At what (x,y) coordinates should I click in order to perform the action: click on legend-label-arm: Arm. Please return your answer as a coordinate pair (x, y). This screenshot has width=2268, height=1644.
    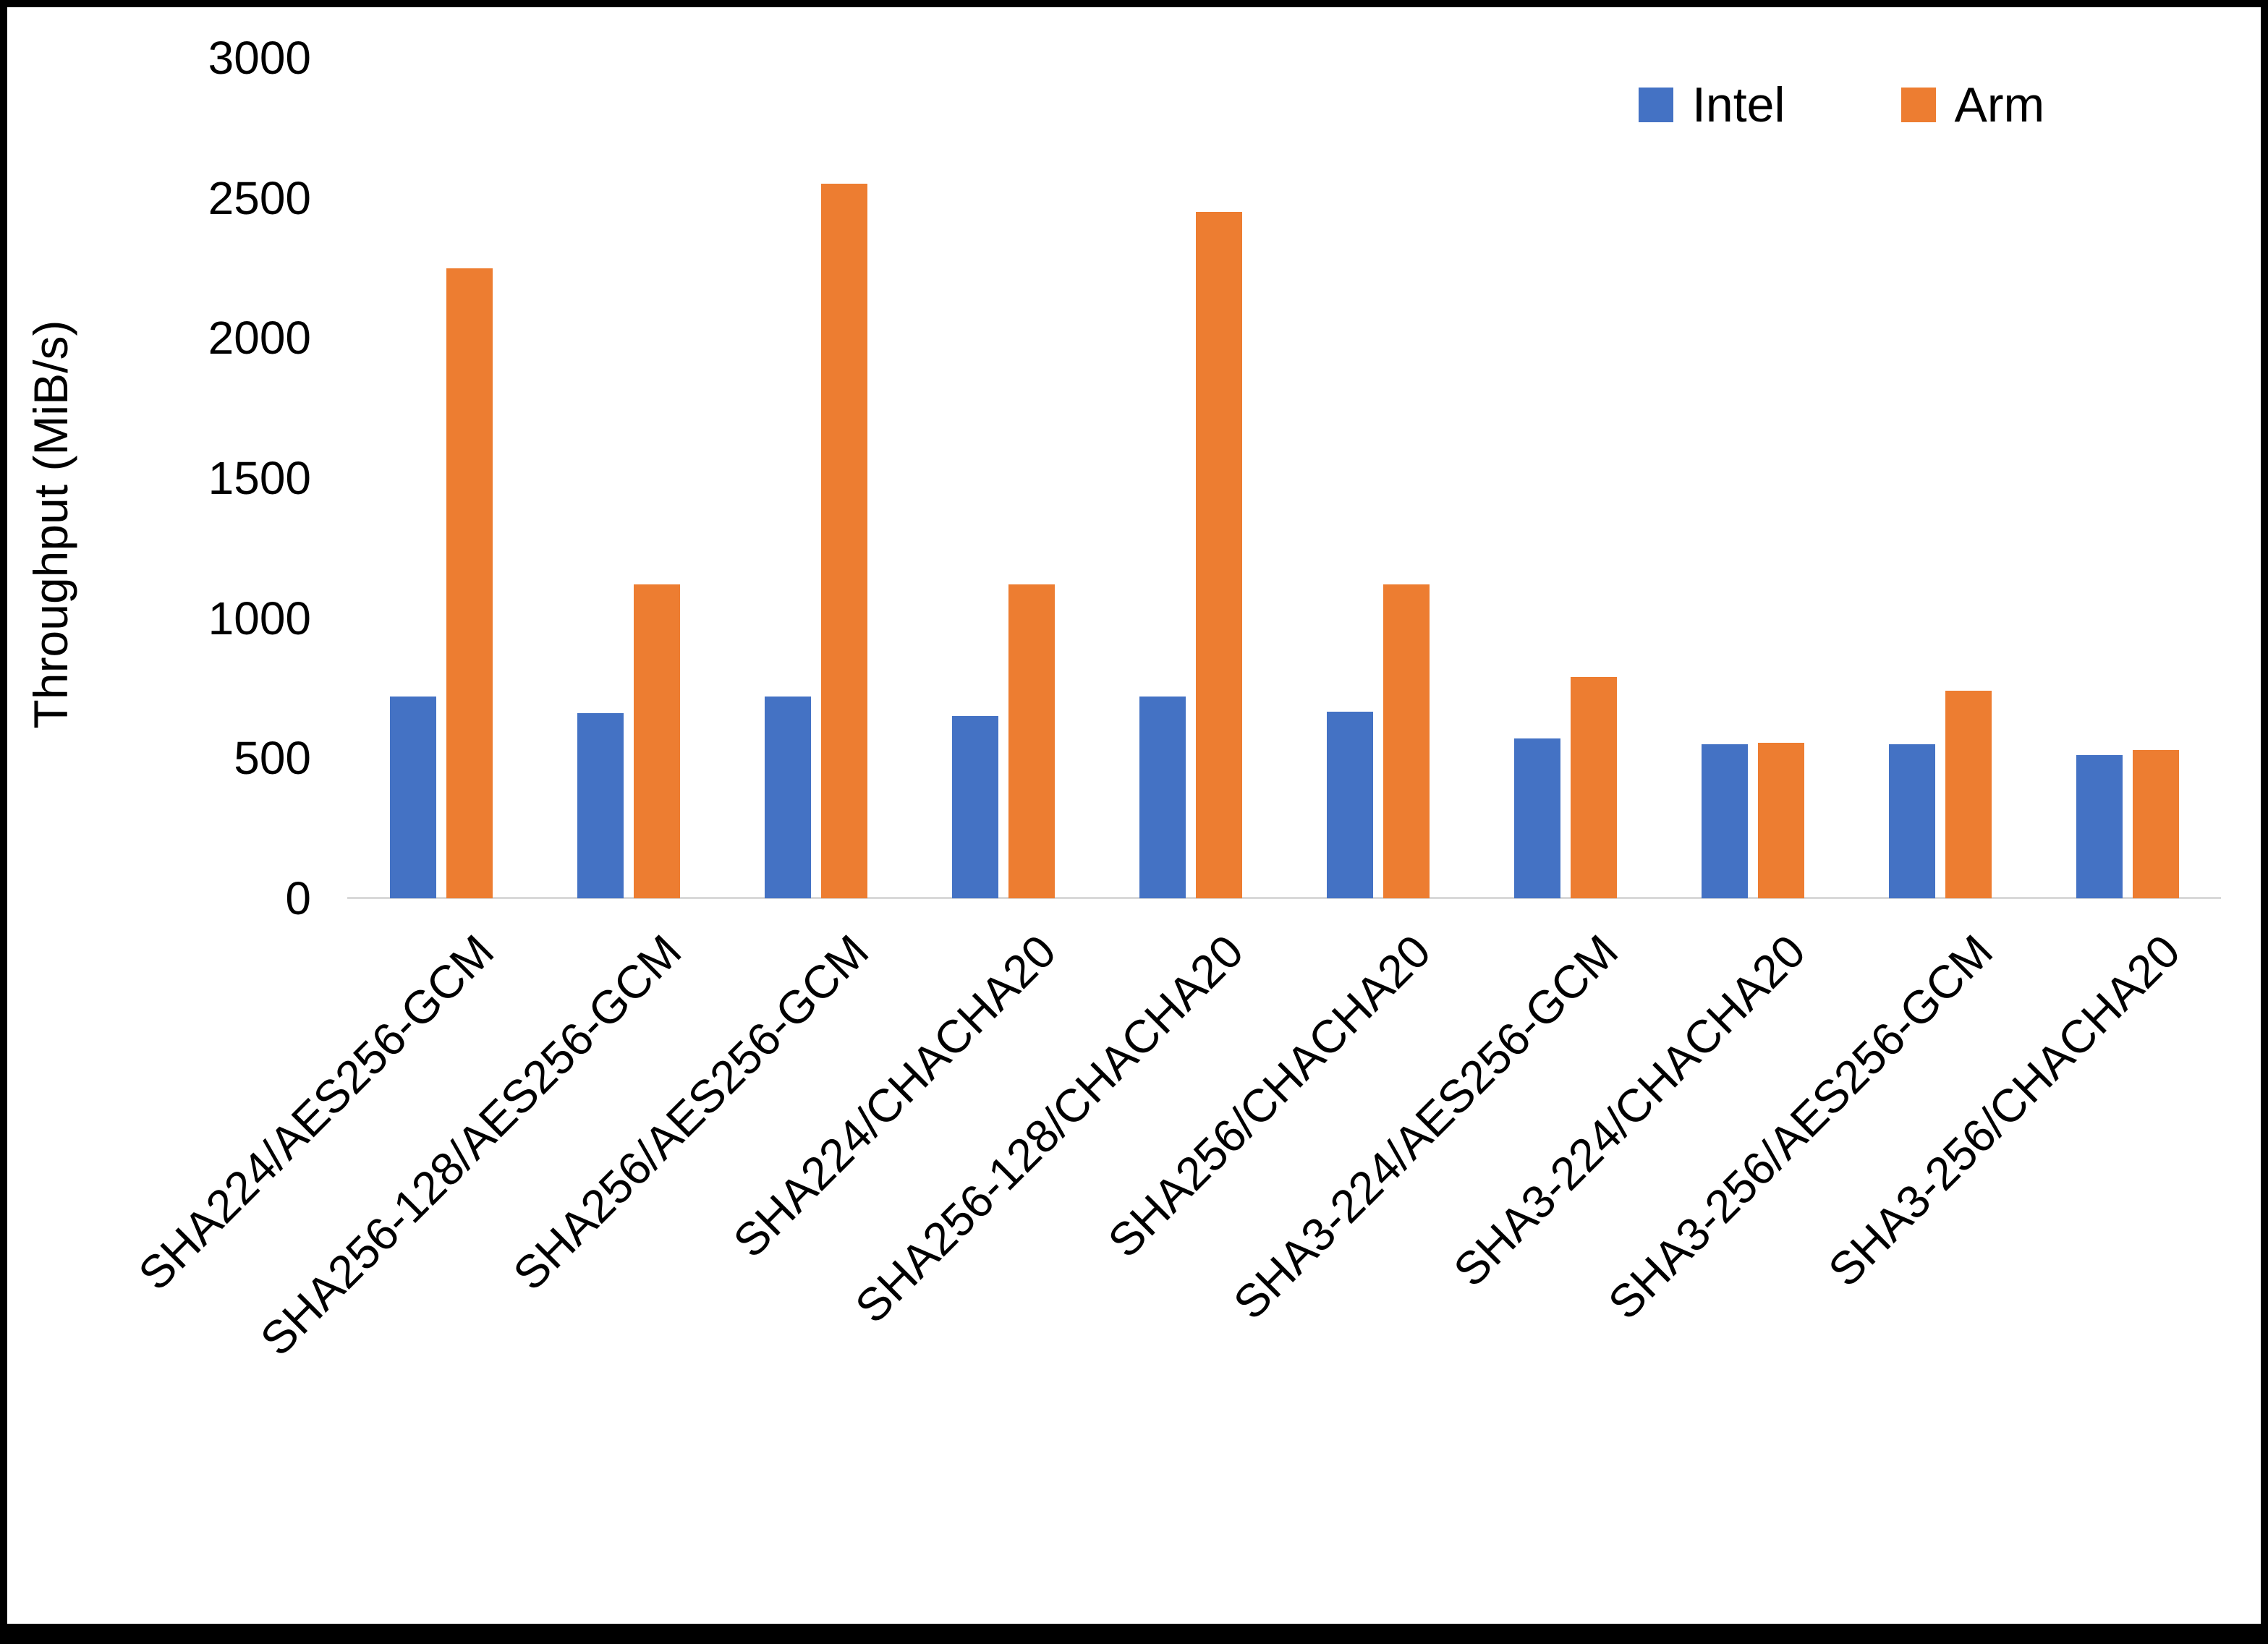
    Looking at the image, I should click on (1999, 104).